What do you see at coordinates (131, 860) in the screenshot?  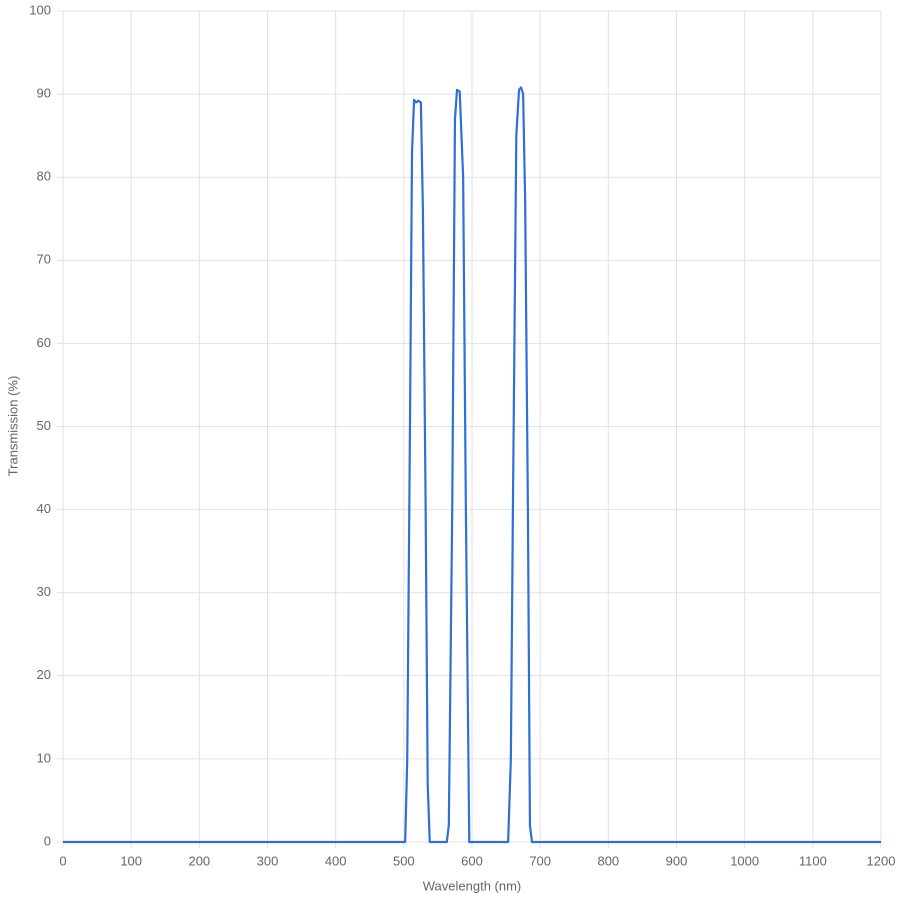 I see `x-tick-label: 100` at bounding box center [131, 860].